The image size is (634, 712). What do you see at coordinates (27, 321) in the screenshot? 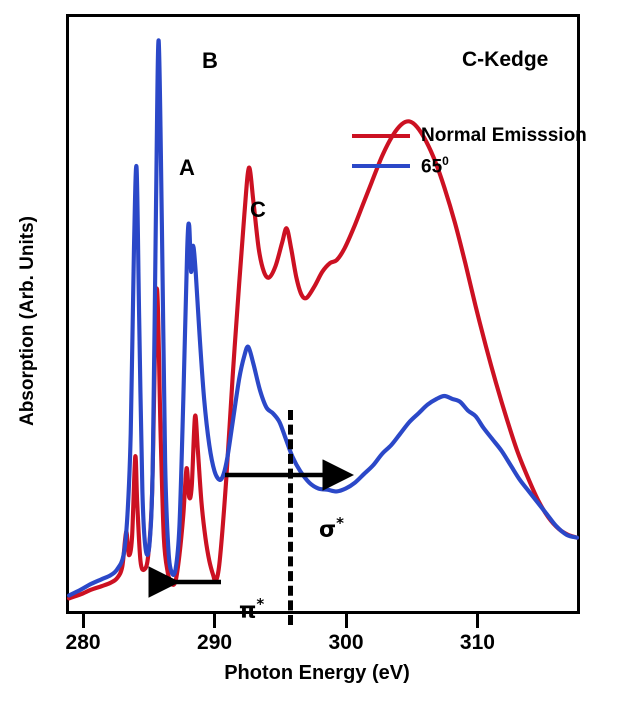
I see `y-axis-label: Absorption (Arb. Units)` at bounding box center [27, 321].